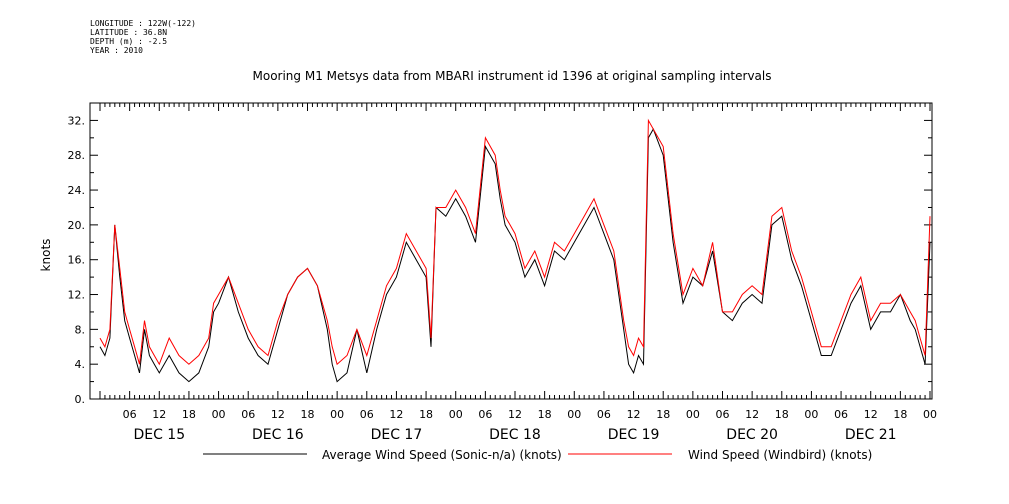  Describe the element at coordinates (116, 50) in the screenshot. I see `year-text: YEAR : 2010` at that location.